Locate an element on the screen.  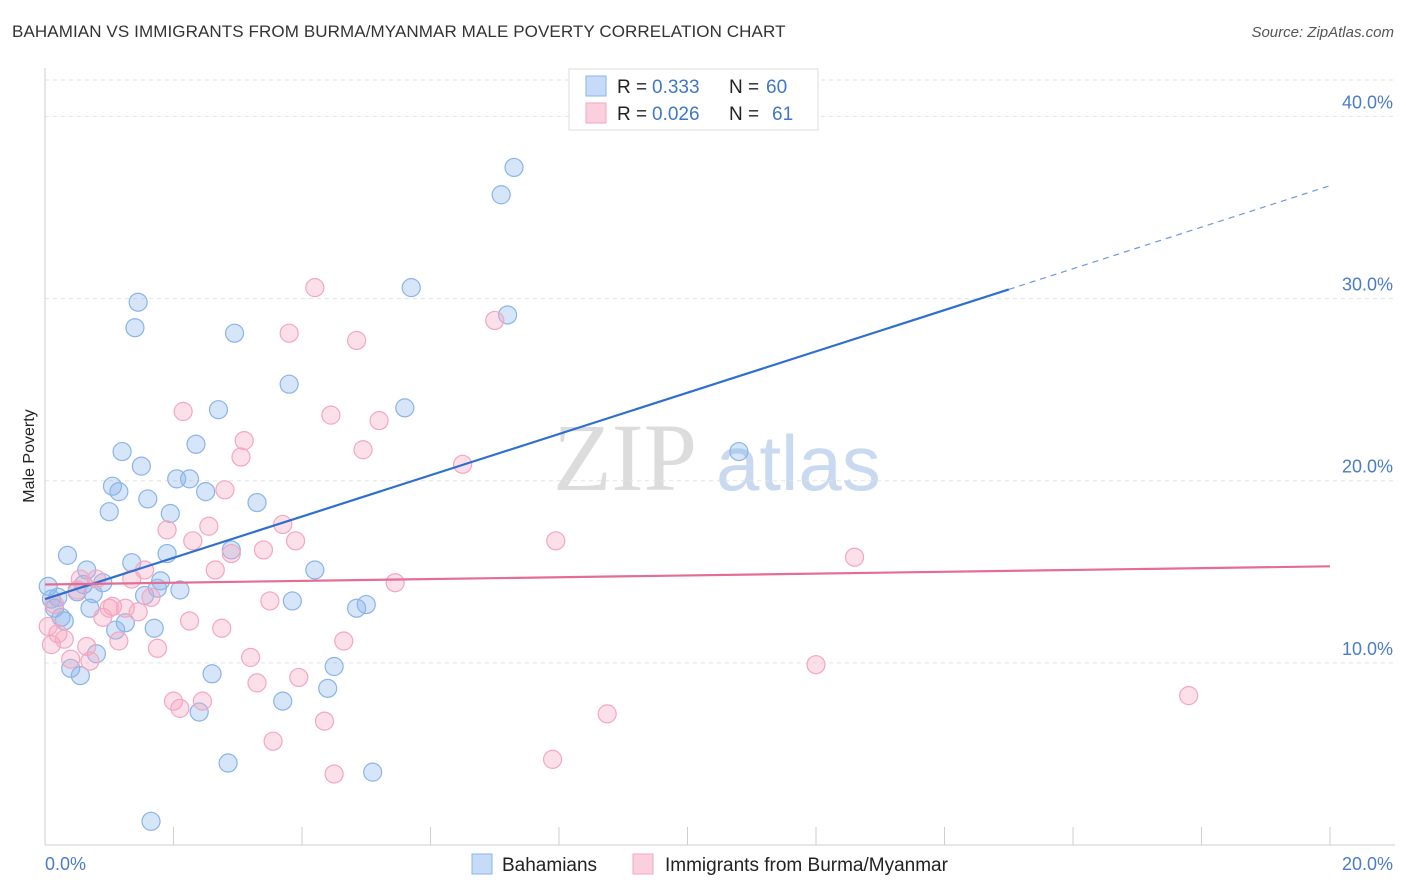
legend-label-burma: Immigrants from Burma/Myanmar is located at coordinates (807, 865).